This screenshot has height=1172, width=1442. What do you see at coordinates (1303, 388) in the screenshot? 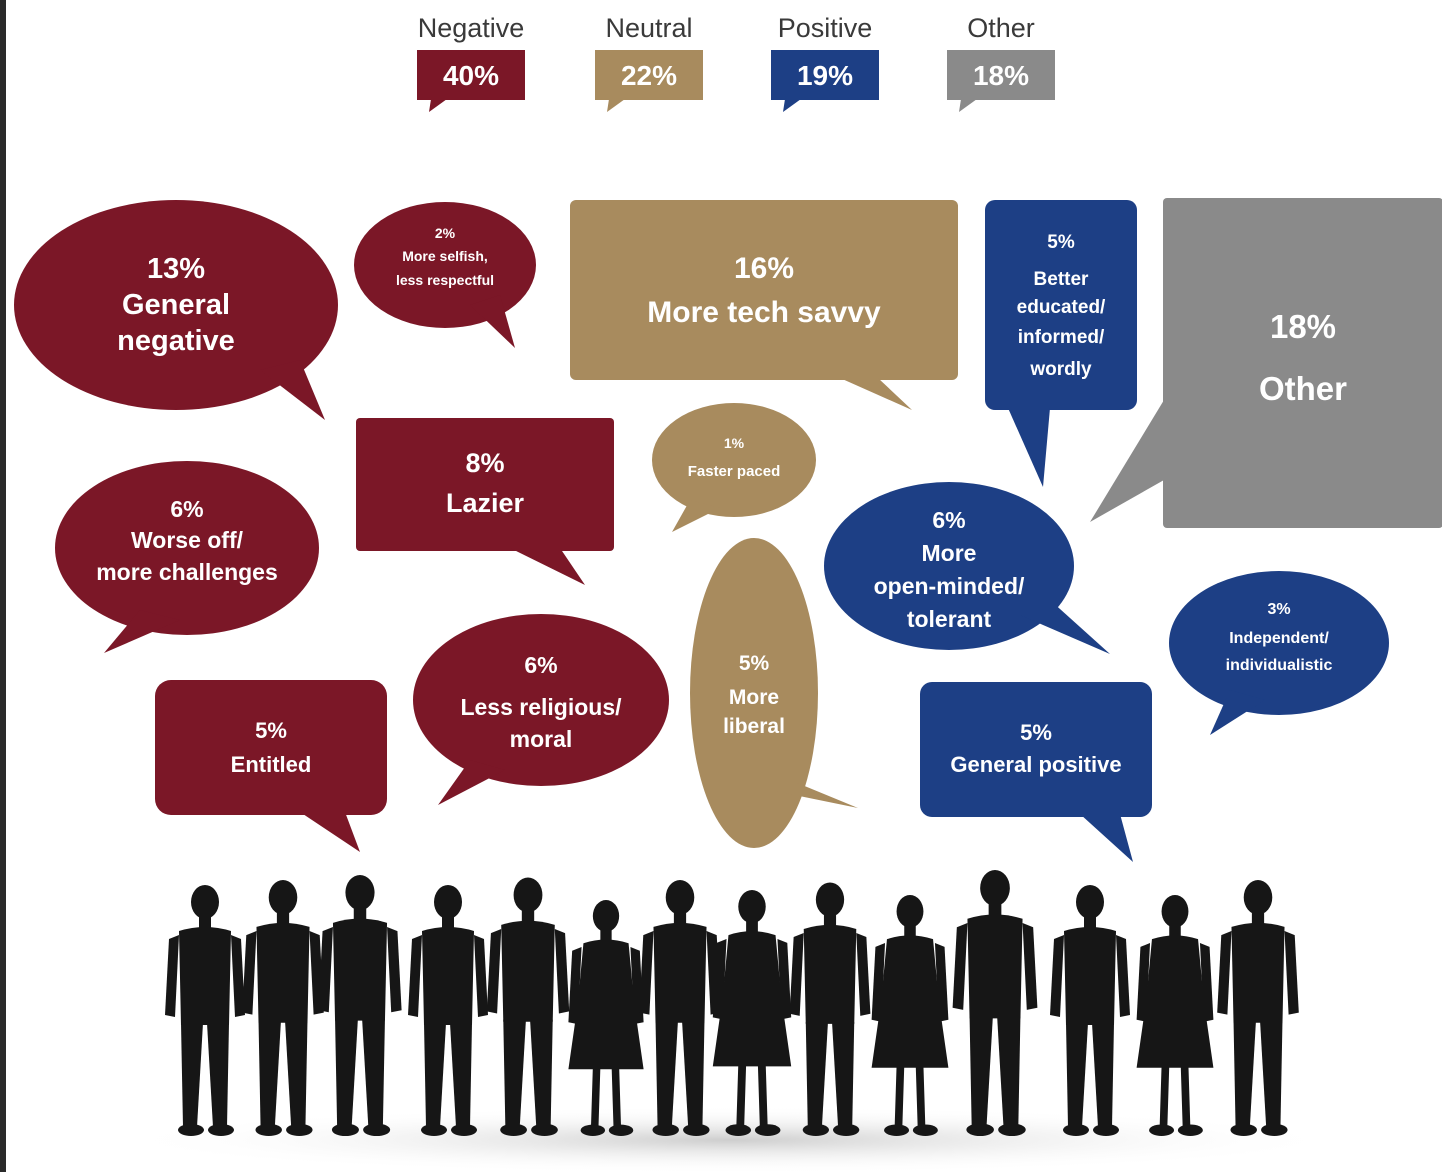
I see `bubble-label: Other` at bounding box center [1303, 388].